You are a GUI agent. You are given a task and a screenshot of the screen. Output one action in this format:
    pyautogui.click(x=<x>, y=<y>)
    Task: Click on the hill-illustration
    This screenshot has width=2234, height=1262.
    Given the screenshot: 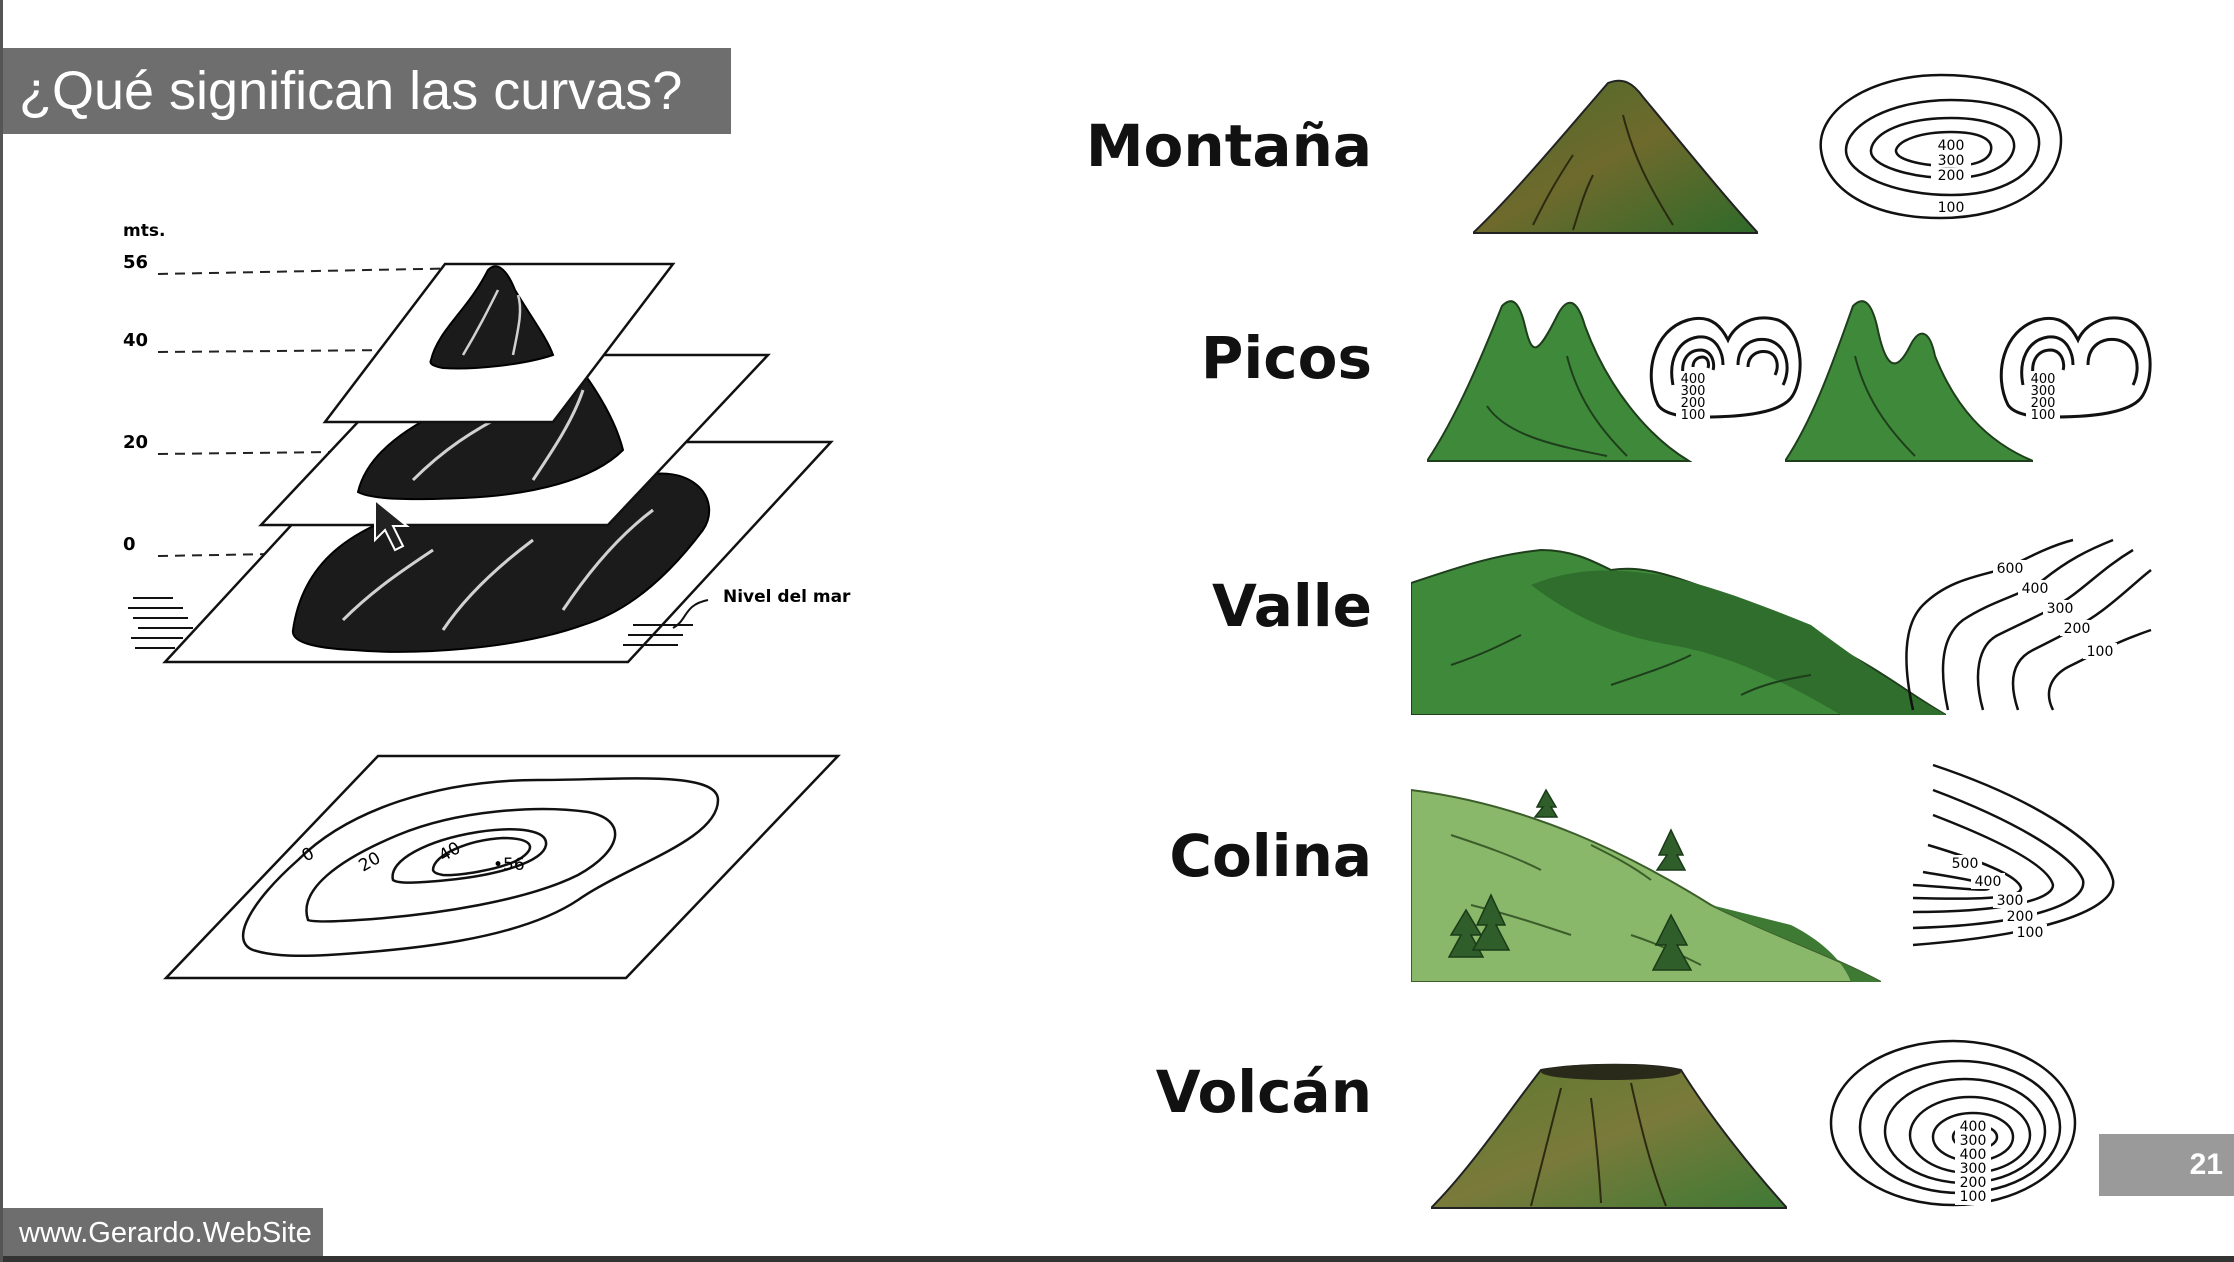 What is the action you would take?
    pyautogui.click(x=1646, y=885)
    